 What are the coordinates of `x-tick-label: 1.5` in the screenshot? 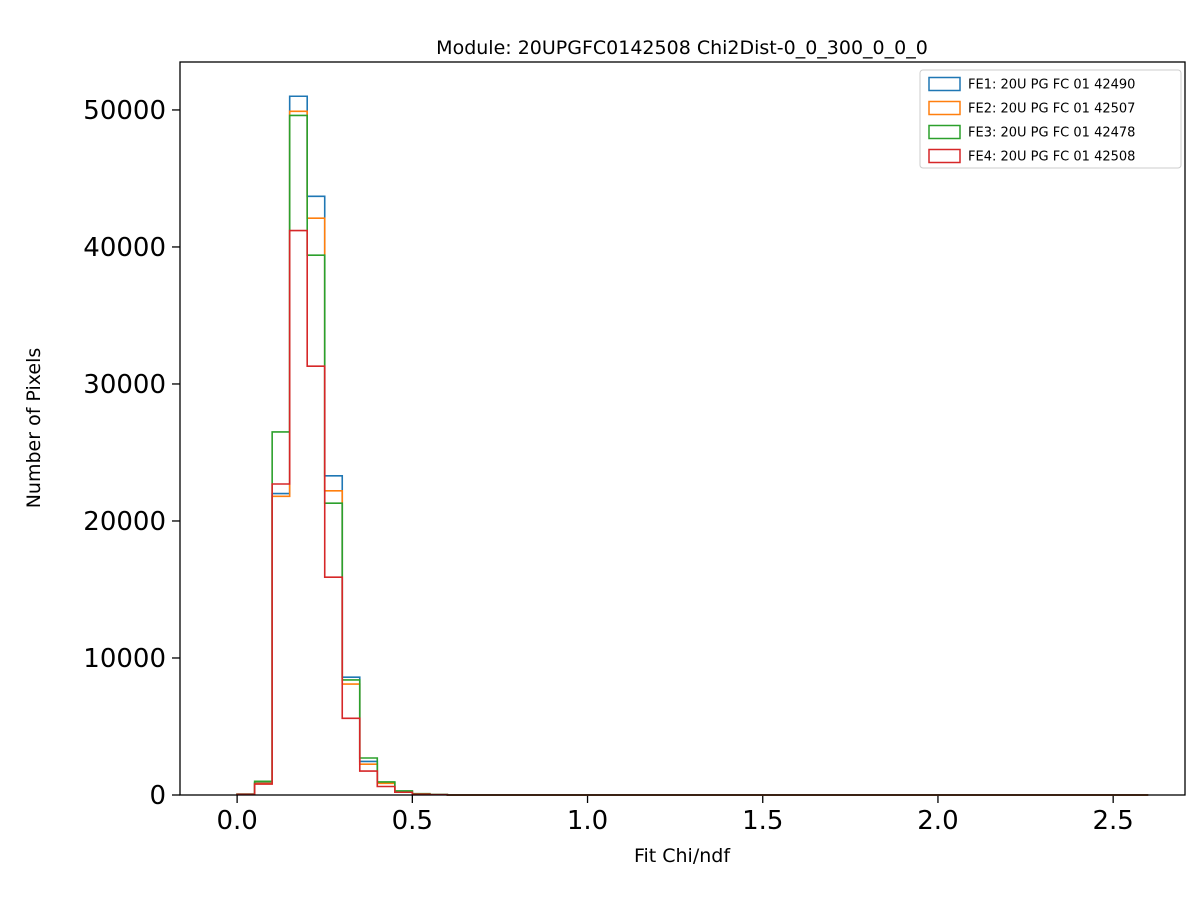 It's located at (762, 821).